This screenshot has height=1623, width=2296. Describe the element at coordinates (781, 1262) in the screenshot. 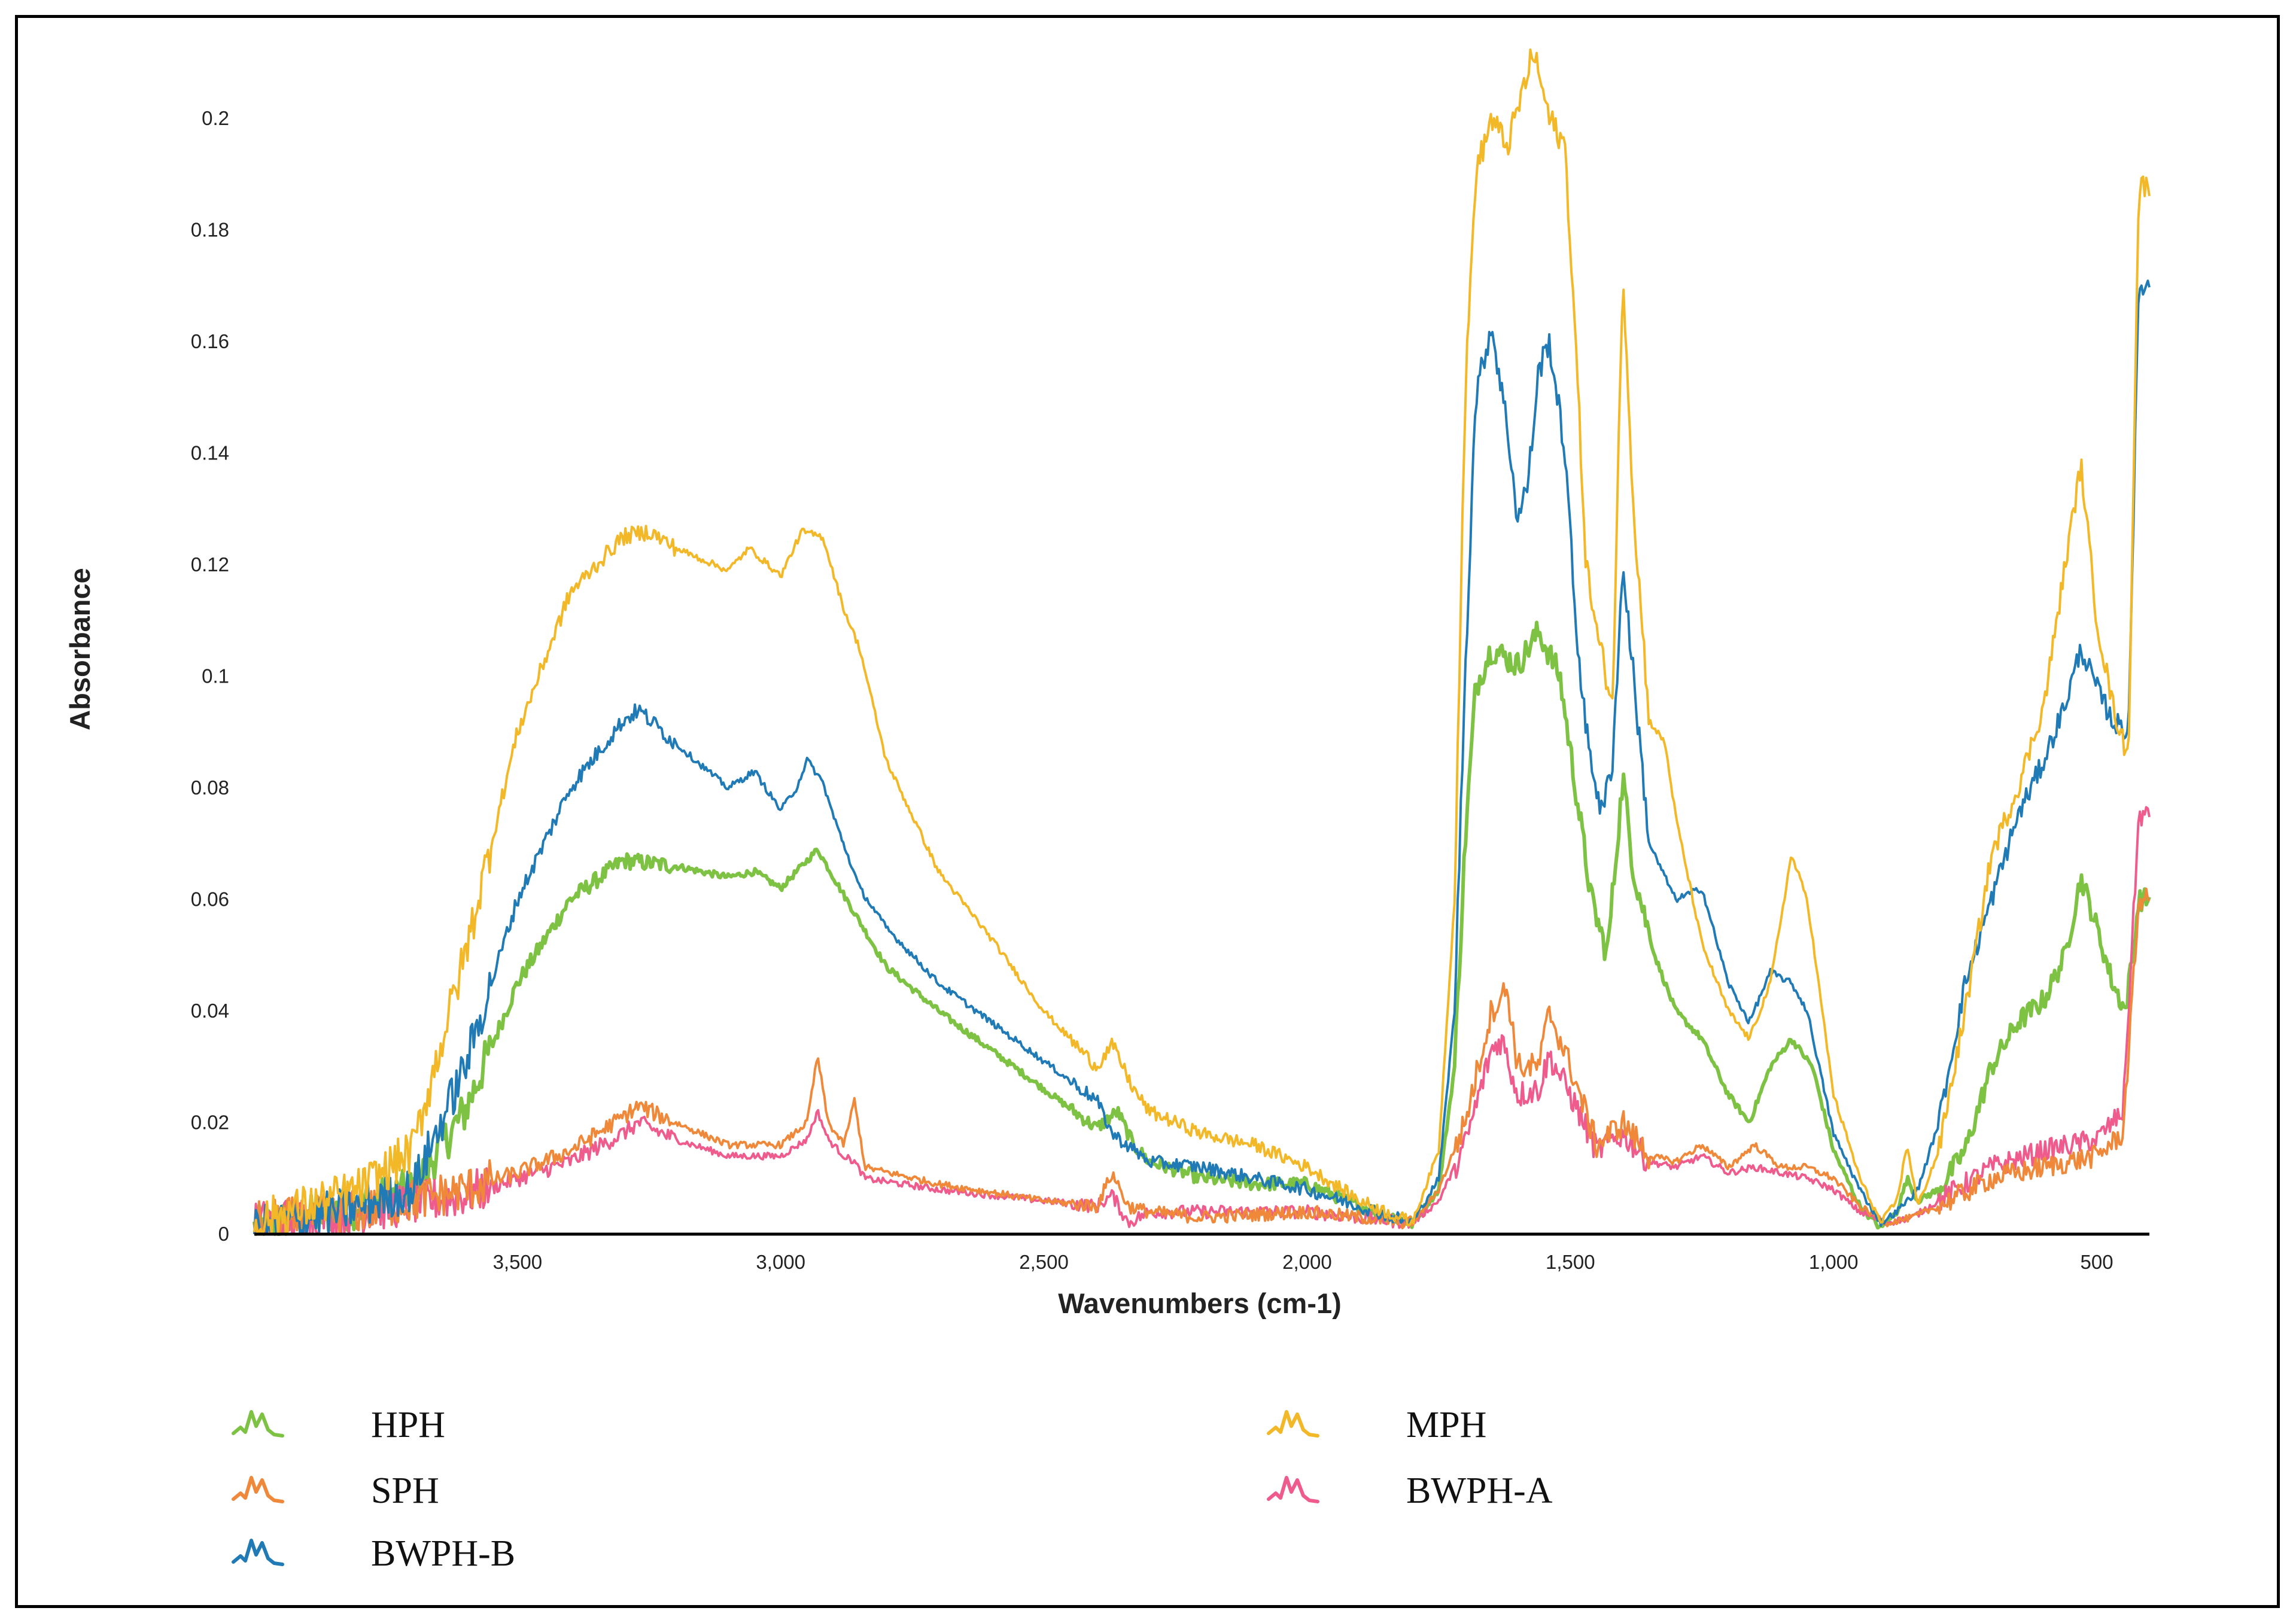

I see `x-tick-label: 3,000` at that location.